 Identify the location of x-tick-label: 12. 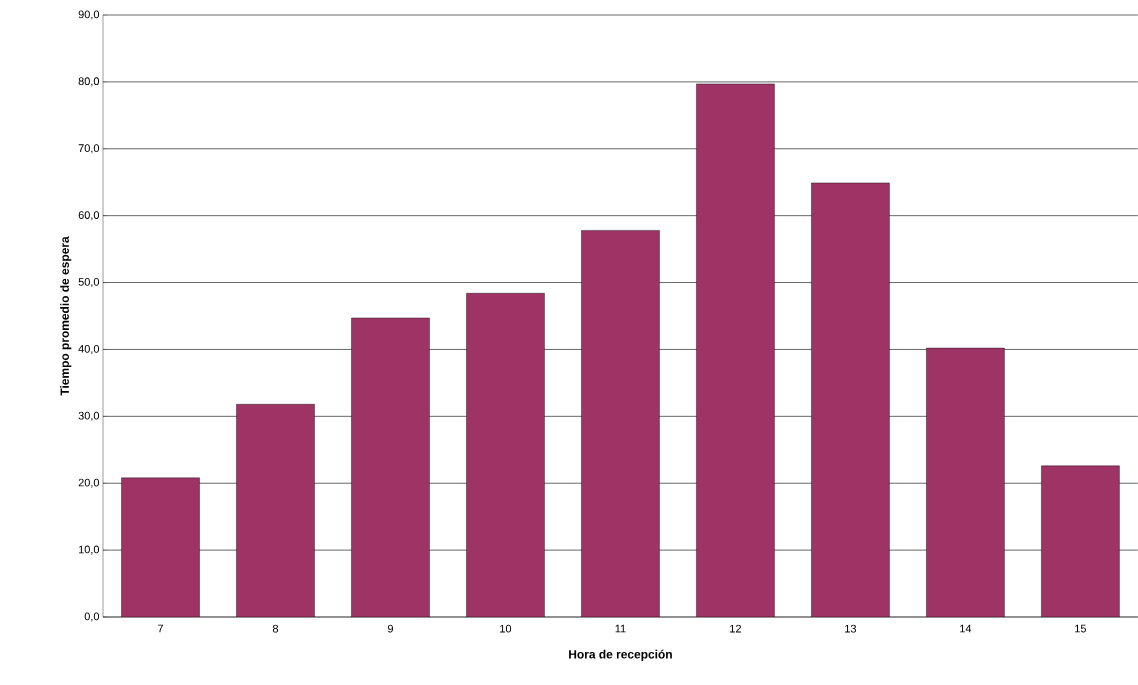
(735, 628).